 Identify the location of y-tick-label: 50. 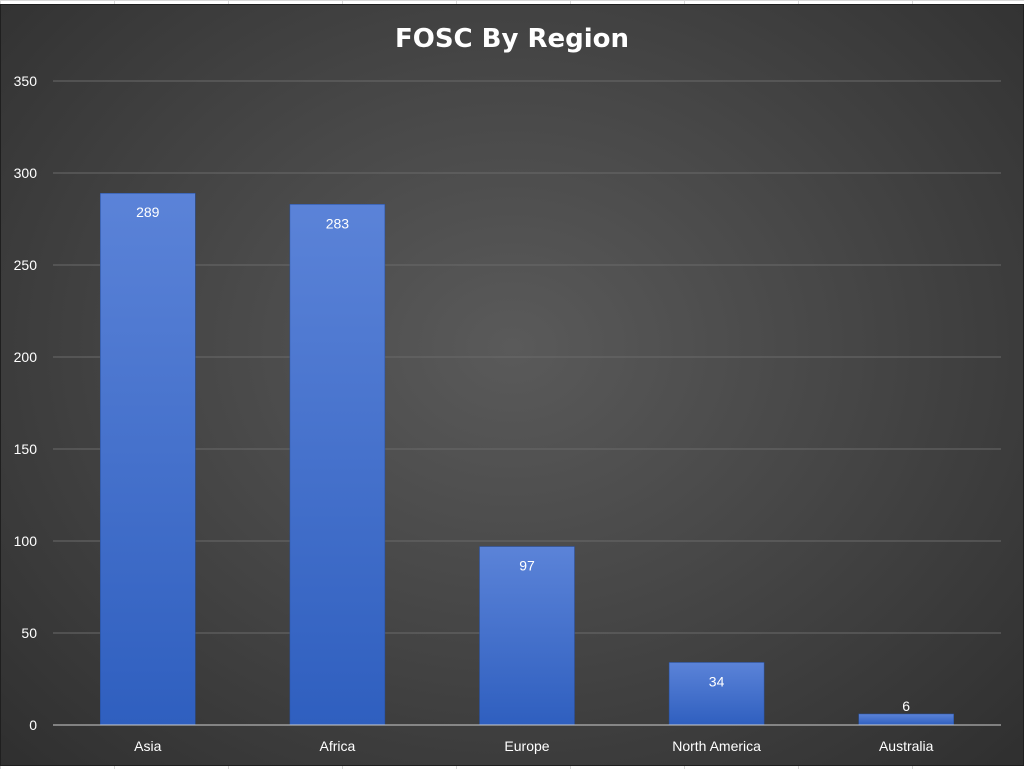
(29, 633).